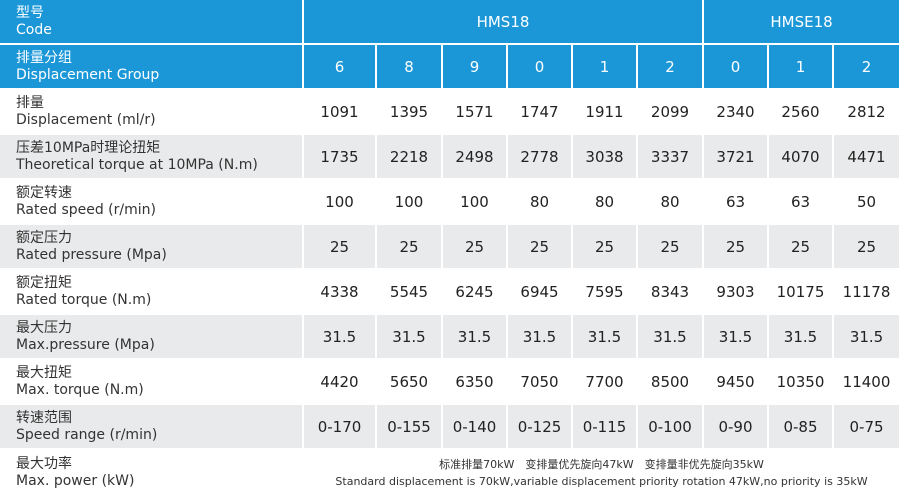 Image resolution: width=899 pixels, height=495 pixels. Describe the element at coordinates (670, 292) in the screenshot. I see `table-cell: 8343` at that location.